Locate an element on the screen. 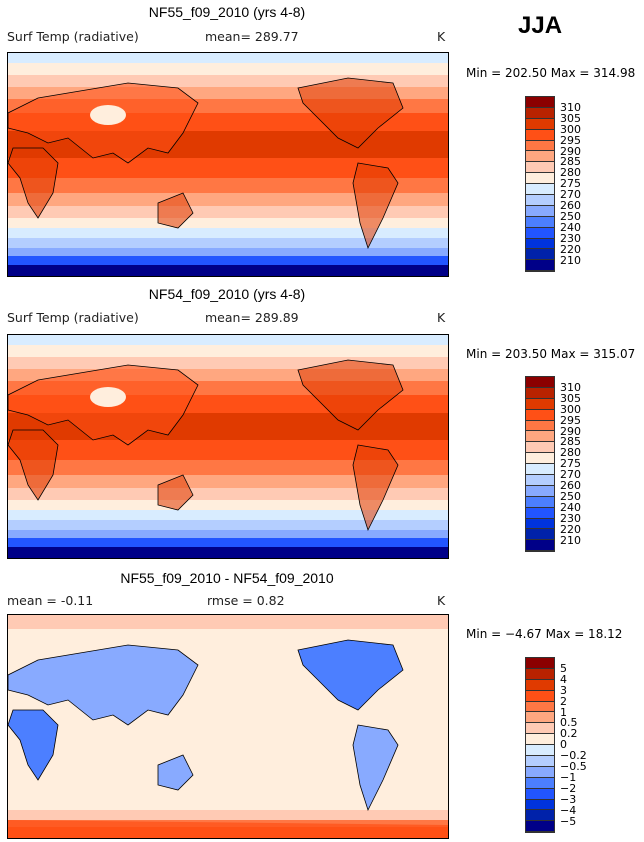 The height and width of the screenshot is (842, 644). colorbar-label: 2 is located at coordinates (563, 701).